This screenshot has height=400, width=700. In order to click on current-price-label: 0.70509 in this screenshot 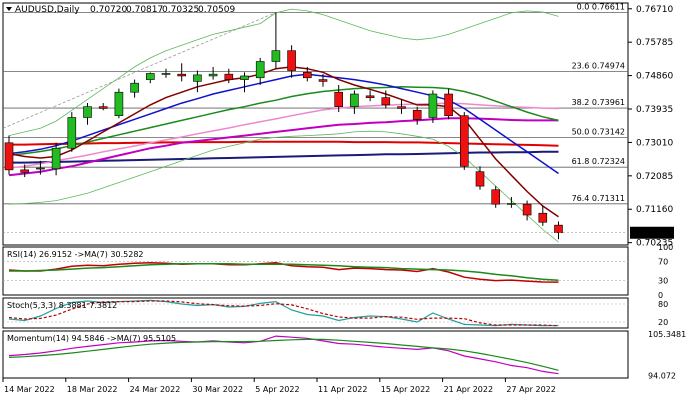, I will do `click(652, 234)`.